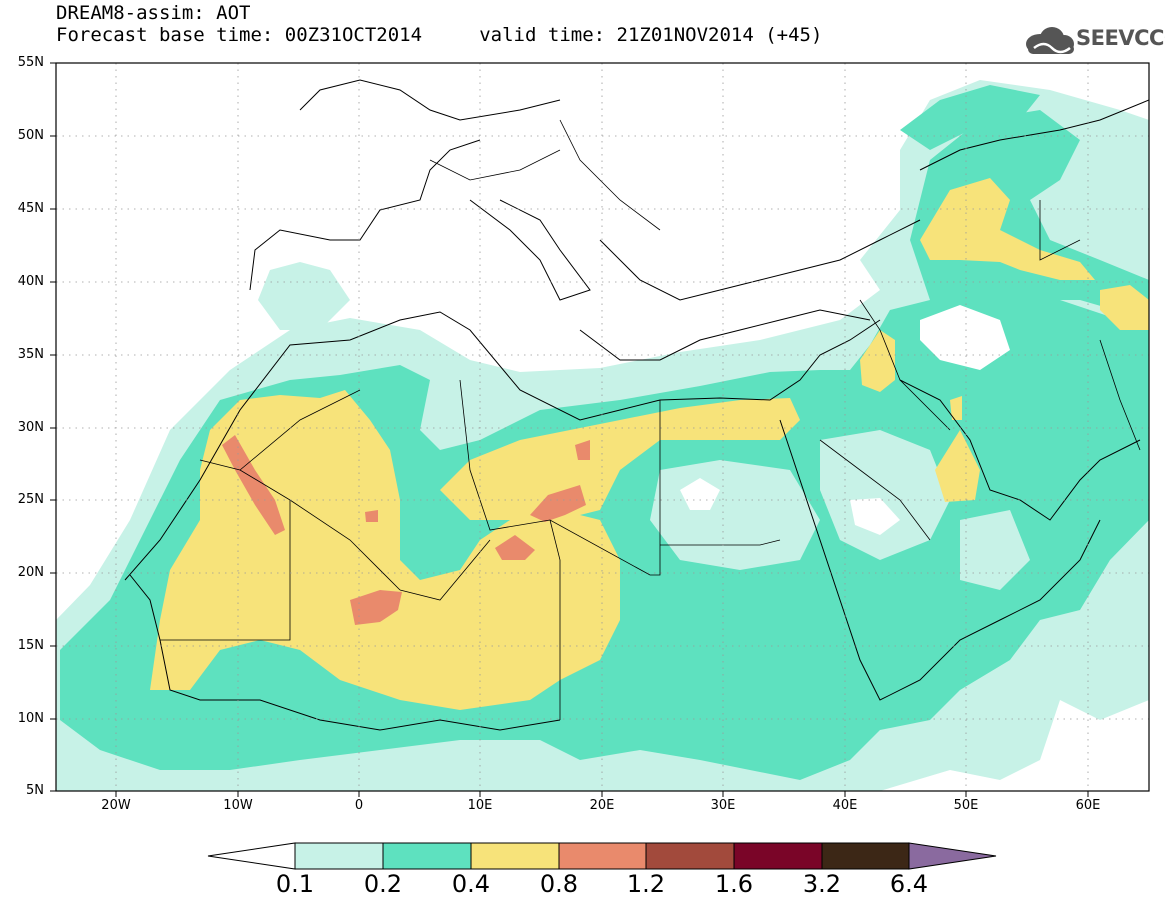  I want to click on colorbar-cell-under, so click(251, 856).